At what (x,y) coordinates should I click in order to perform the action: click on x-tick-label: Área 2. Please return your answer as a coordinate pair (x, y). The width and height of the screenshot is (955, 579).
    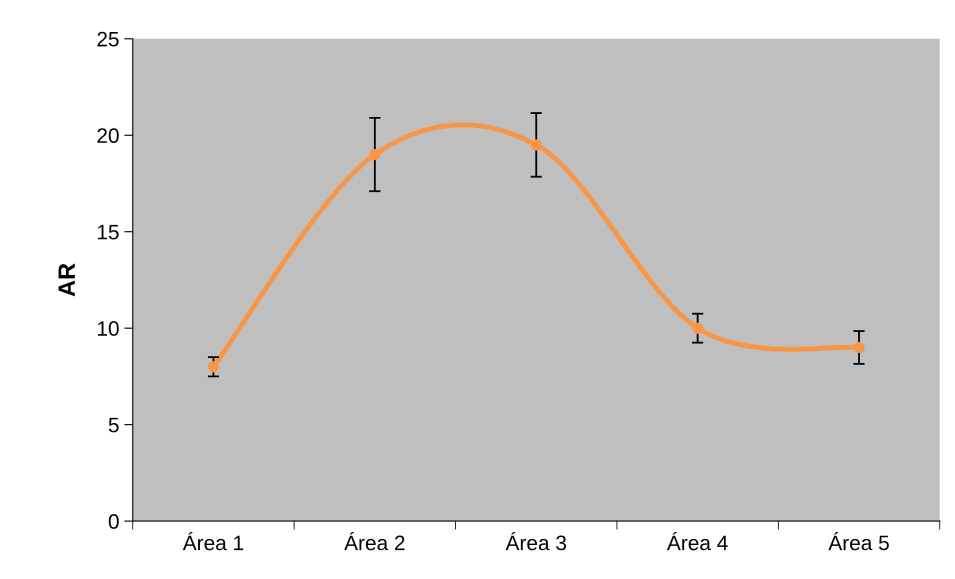
    Looking at the image, I should click on (374, 541).